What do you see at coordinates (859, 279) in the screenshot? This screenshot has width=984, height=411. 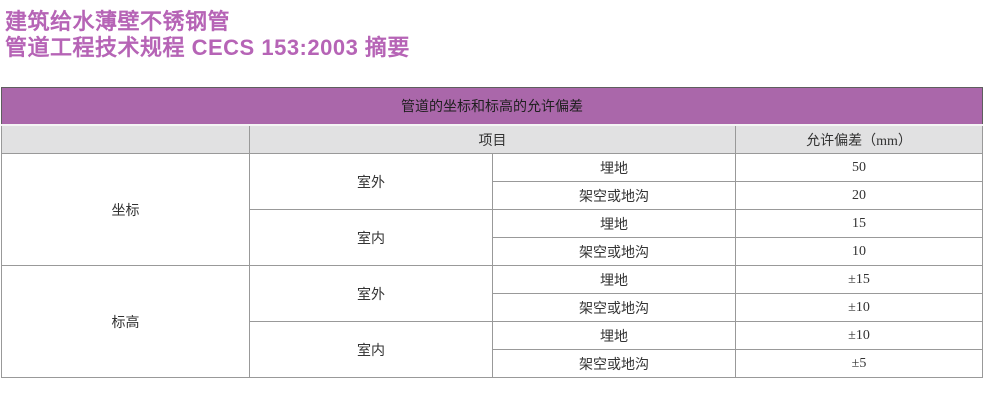 I see `deviation-value-cell: ±15` at bounding box center [859, 279].